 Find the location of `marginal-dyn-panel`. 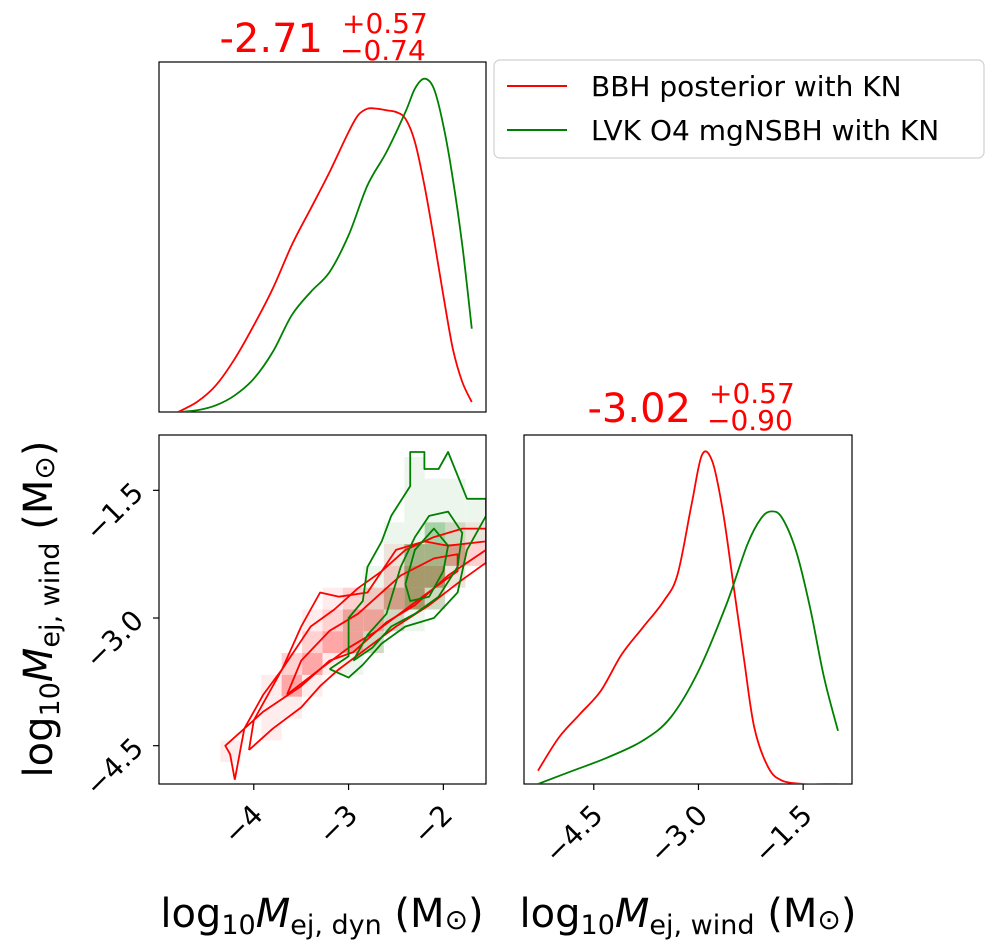

marginal-dyn-panel is located at coordinates (322, 237).